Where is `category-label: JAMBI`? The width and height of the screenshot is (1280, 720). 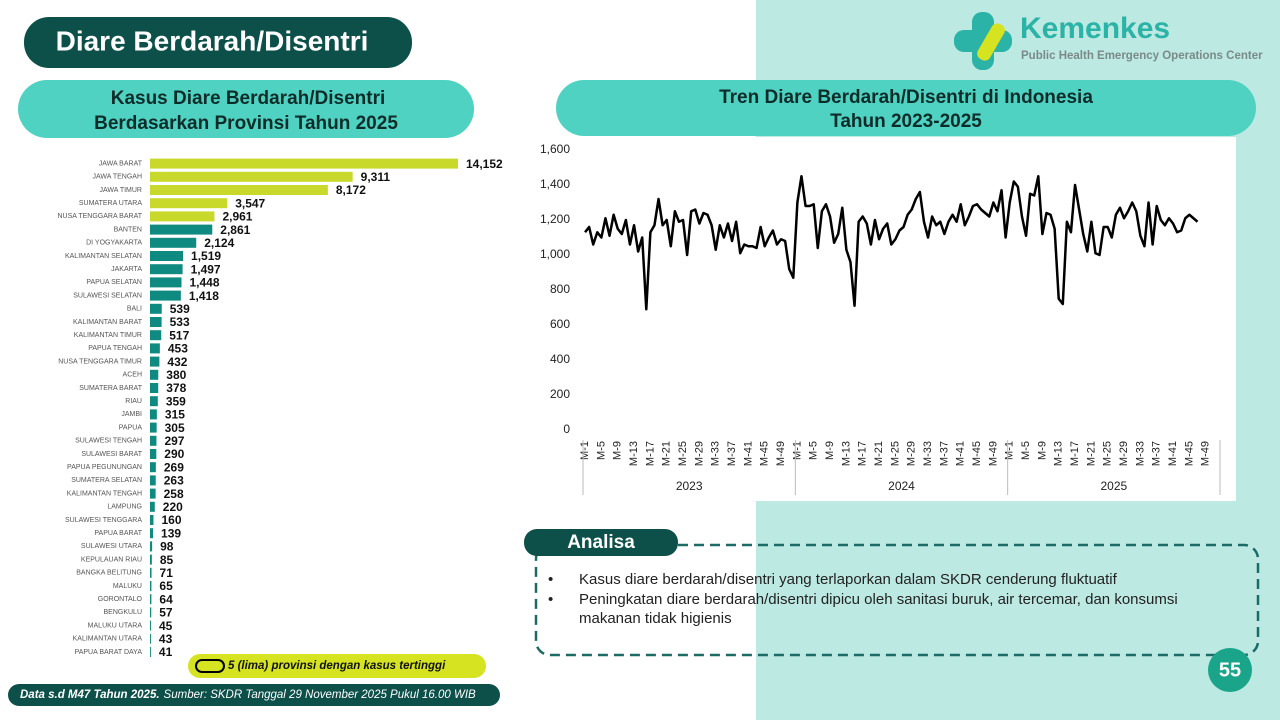 category-label: JAMBI is located at coordinates (131, 414).